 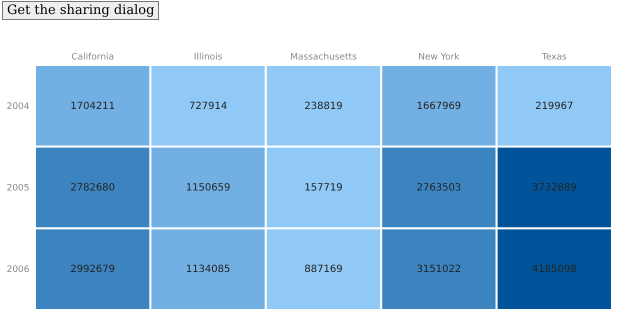 What do you see at coordinates (208, 57) in the screenshot?
I see `x-tick-label: Illinois` at bounding box center [208, 57].